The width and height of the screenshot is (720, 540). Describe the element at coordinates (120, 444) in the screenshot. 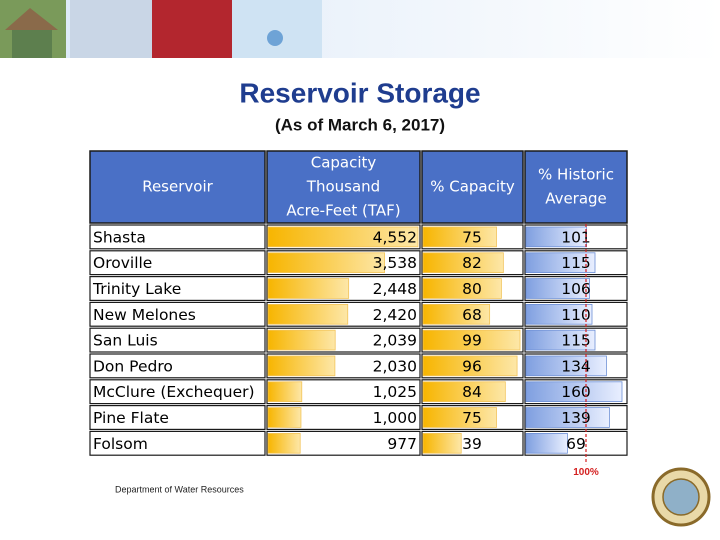

I see `reservoir-name: Folsom` at that location.